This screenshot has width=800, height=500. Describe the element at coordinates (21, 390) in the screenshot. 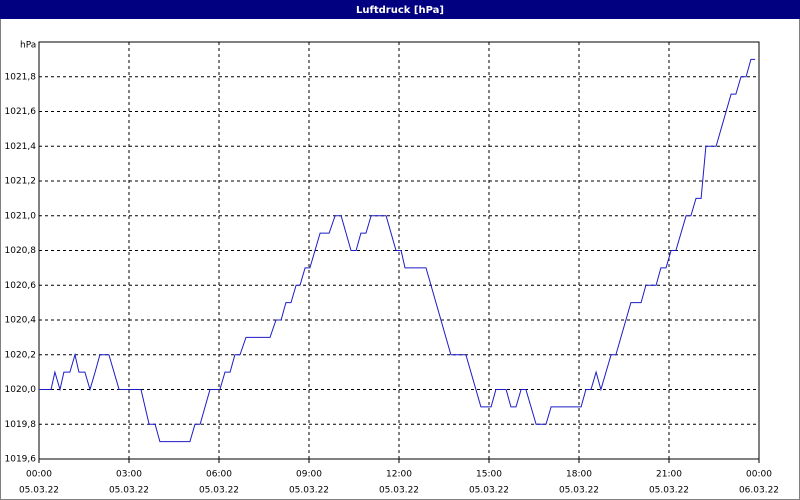

I see `y-tick-label: 1020,0` at that location.